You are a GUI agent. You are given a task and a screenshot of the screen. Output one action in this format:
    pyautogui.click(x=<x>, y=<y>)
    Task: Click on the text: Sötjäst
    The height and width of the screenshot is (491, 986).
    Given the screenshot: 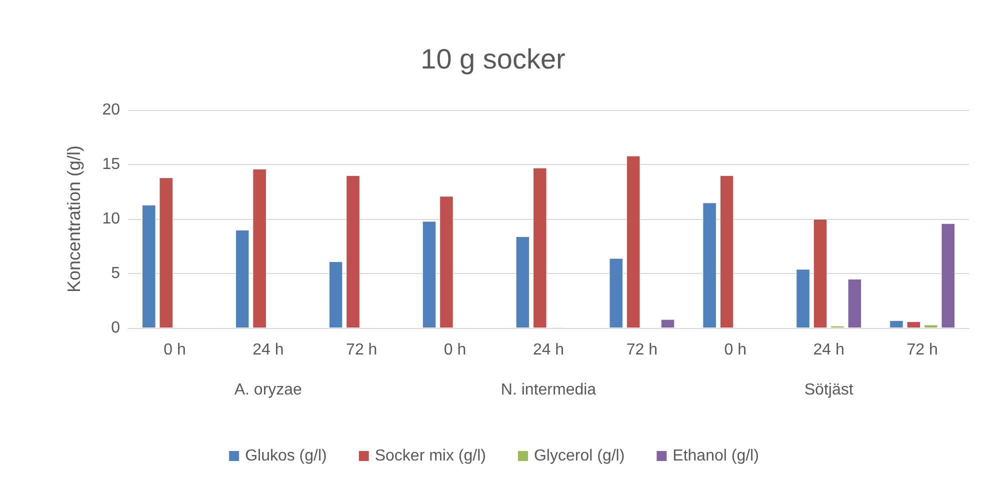 What is the action you would take?
    pyautogui.click(x=829, y=390)
    